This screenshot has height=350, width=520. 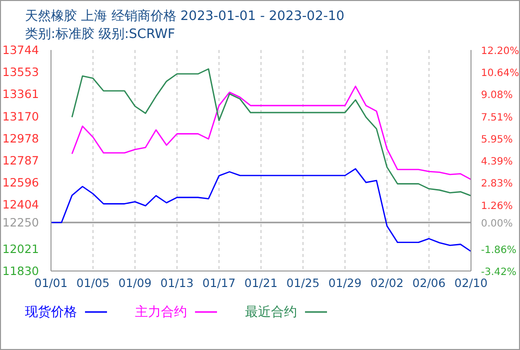 What do you see at coordinates (20, 205) in the screenshot?
I see `y-tick-label: 12404` at bounding box center [20, 205].